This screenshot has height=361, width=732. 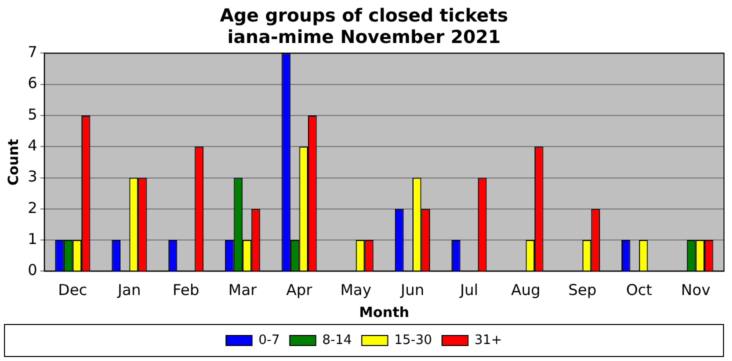 I want to click on x-tick-label: Jun, so click(x=412, y=290).